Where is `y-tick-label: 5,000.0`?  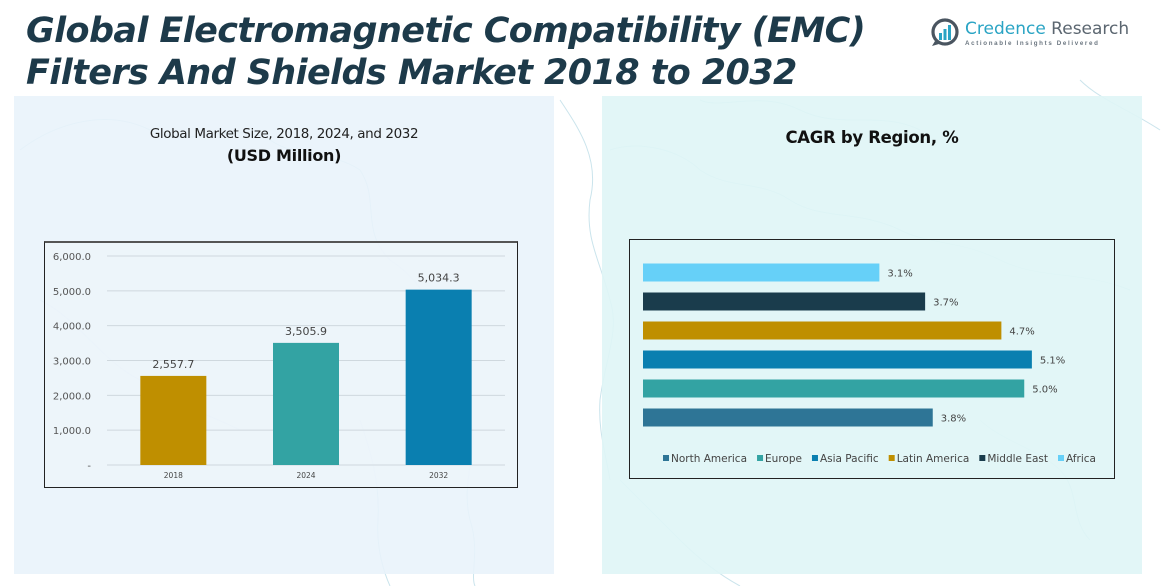 y-tick-label: 5,000.0 is located at coordinates (72, 292).